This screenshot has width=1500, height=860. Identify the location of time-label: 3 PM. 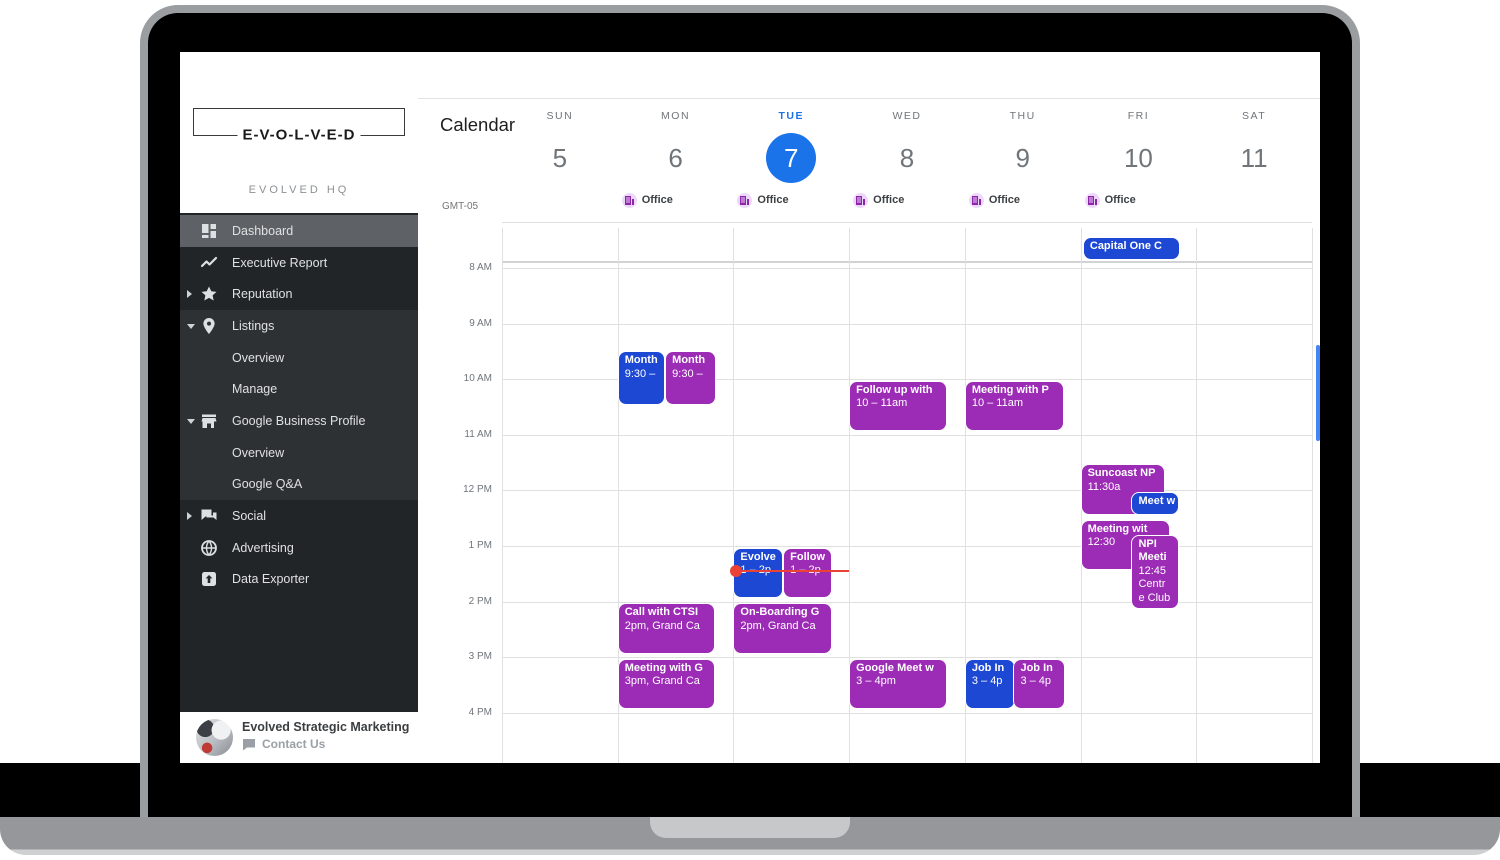
(480, 657).